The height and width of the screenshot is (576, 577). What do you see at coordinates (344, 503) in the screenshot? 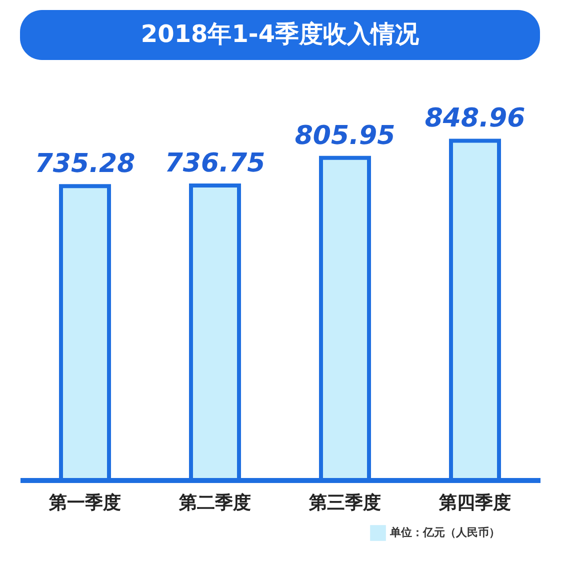
I see `x-tick-label: 第三季度` at bounding box center [344, 503].